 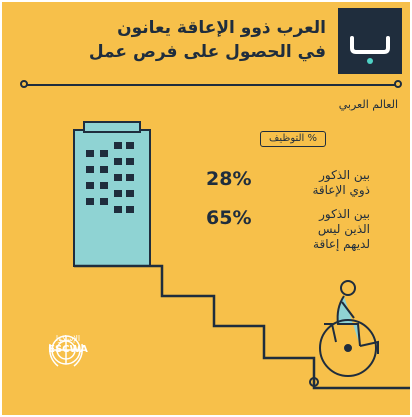 I want to click on building-icon, so click(x=112, y=194).